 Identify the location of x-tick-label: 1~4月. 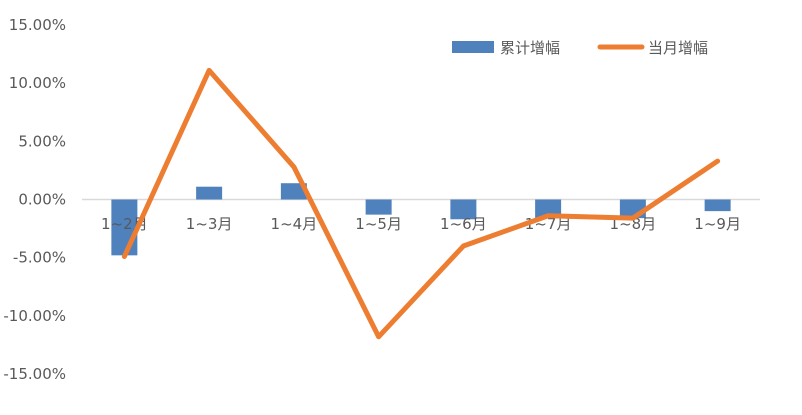
(294, 224).